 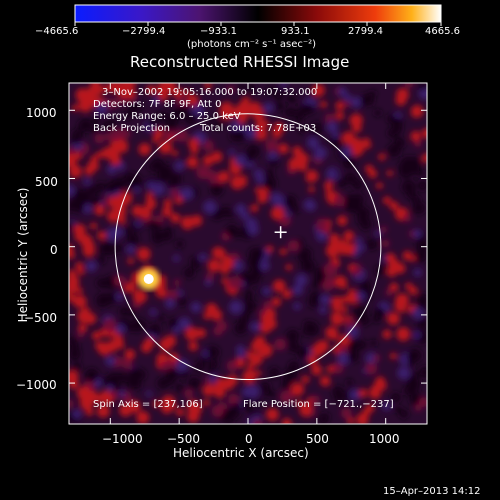 What do you see at coordinates (258, 24) in the screenshot?
I see `colorbar-ticks` at bounding box center [258, 24].